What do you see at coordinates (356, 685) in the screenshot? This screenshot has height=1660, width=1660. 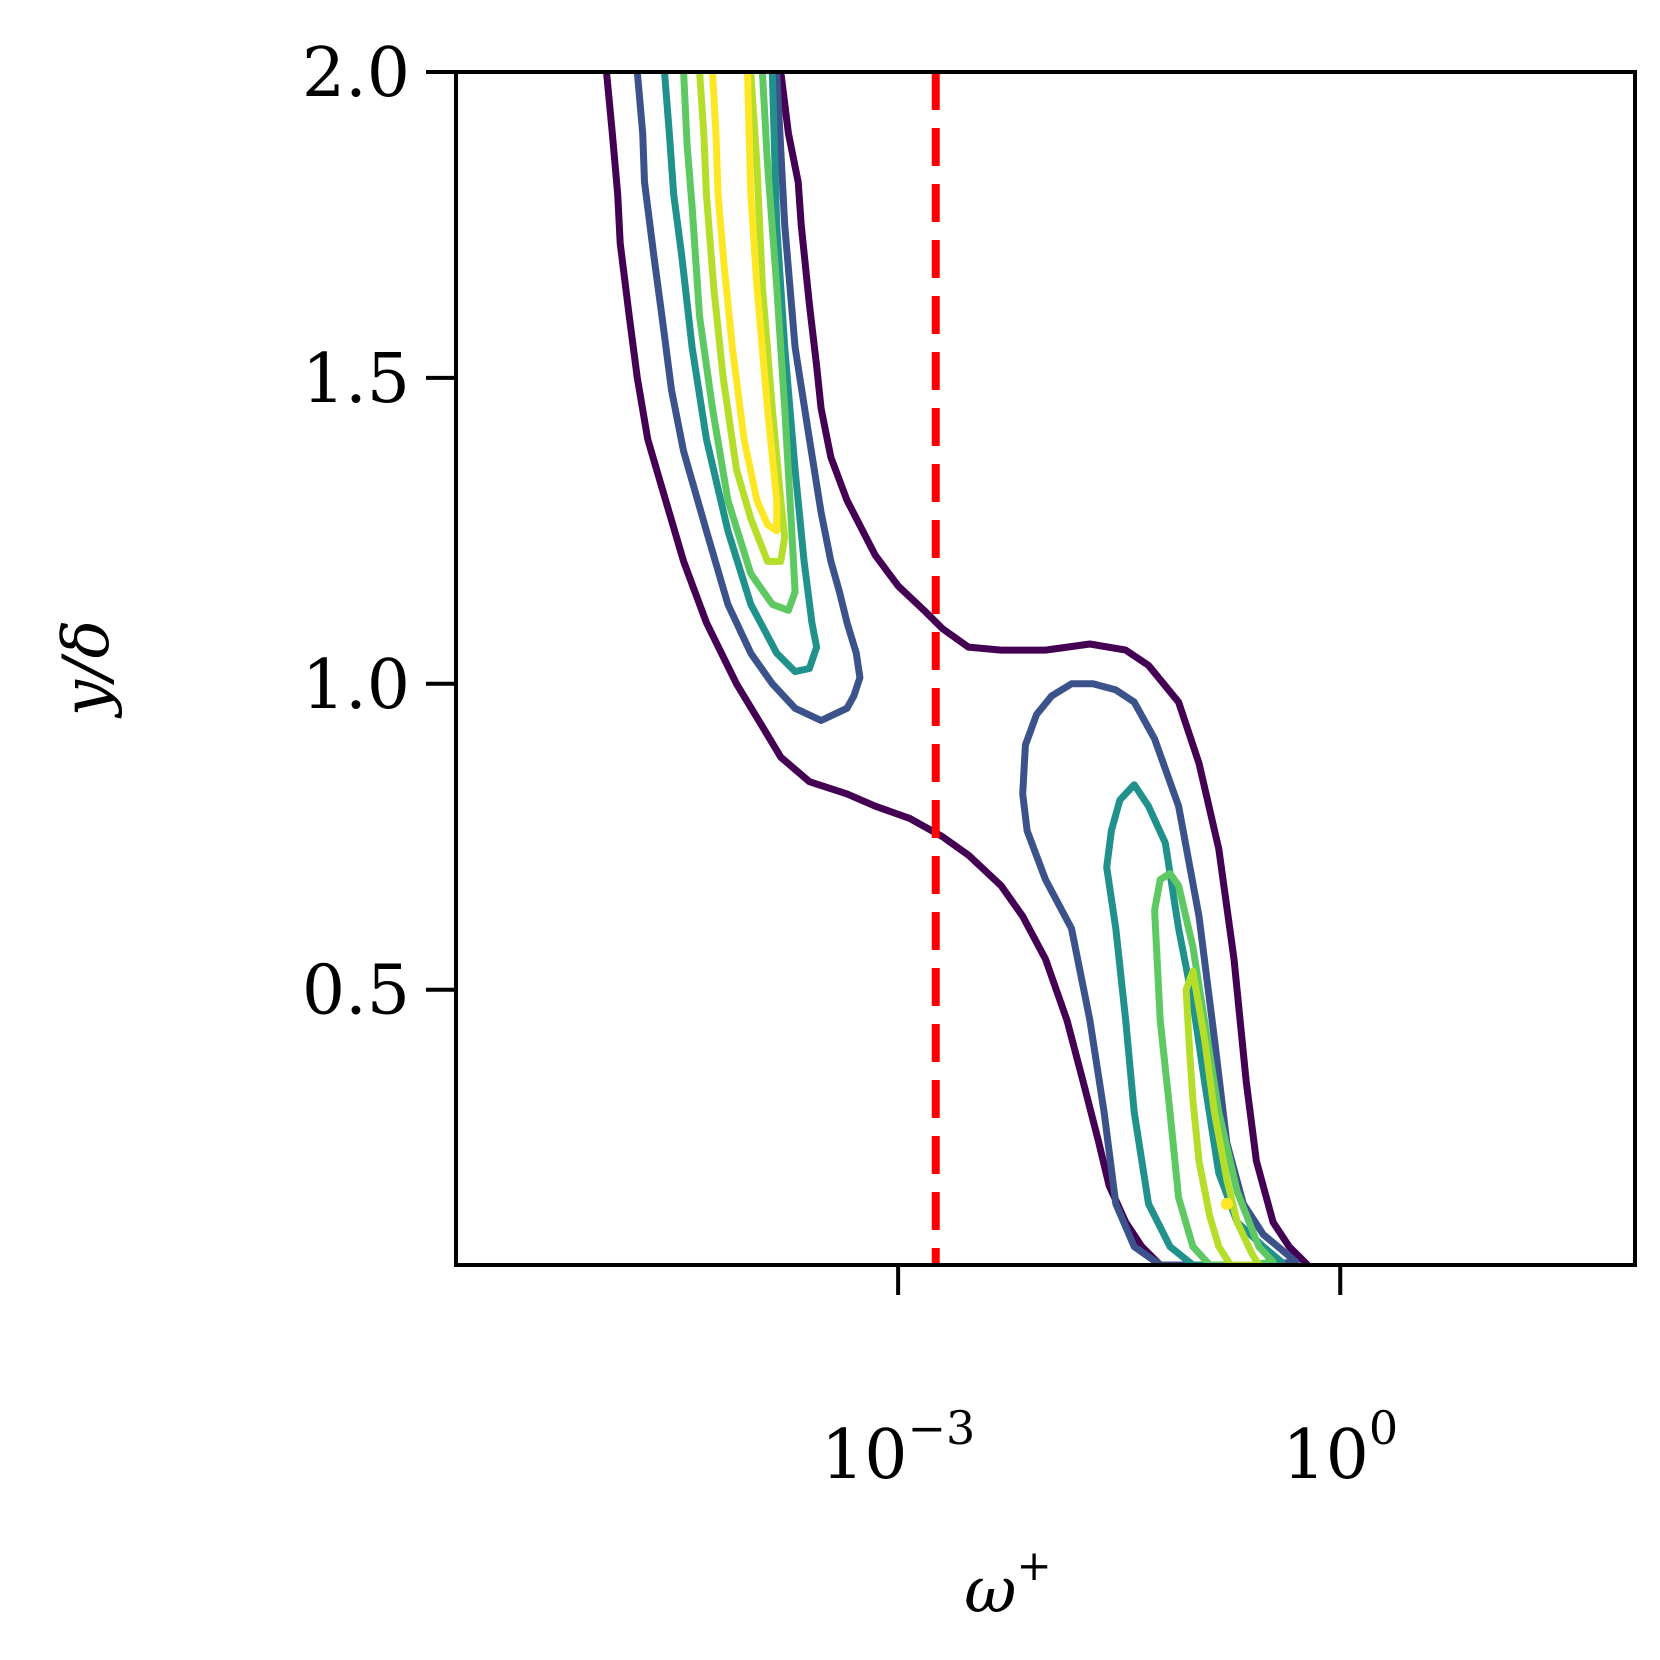 I see `y-tick-label: 1.0` at bounding box center [356, 685].